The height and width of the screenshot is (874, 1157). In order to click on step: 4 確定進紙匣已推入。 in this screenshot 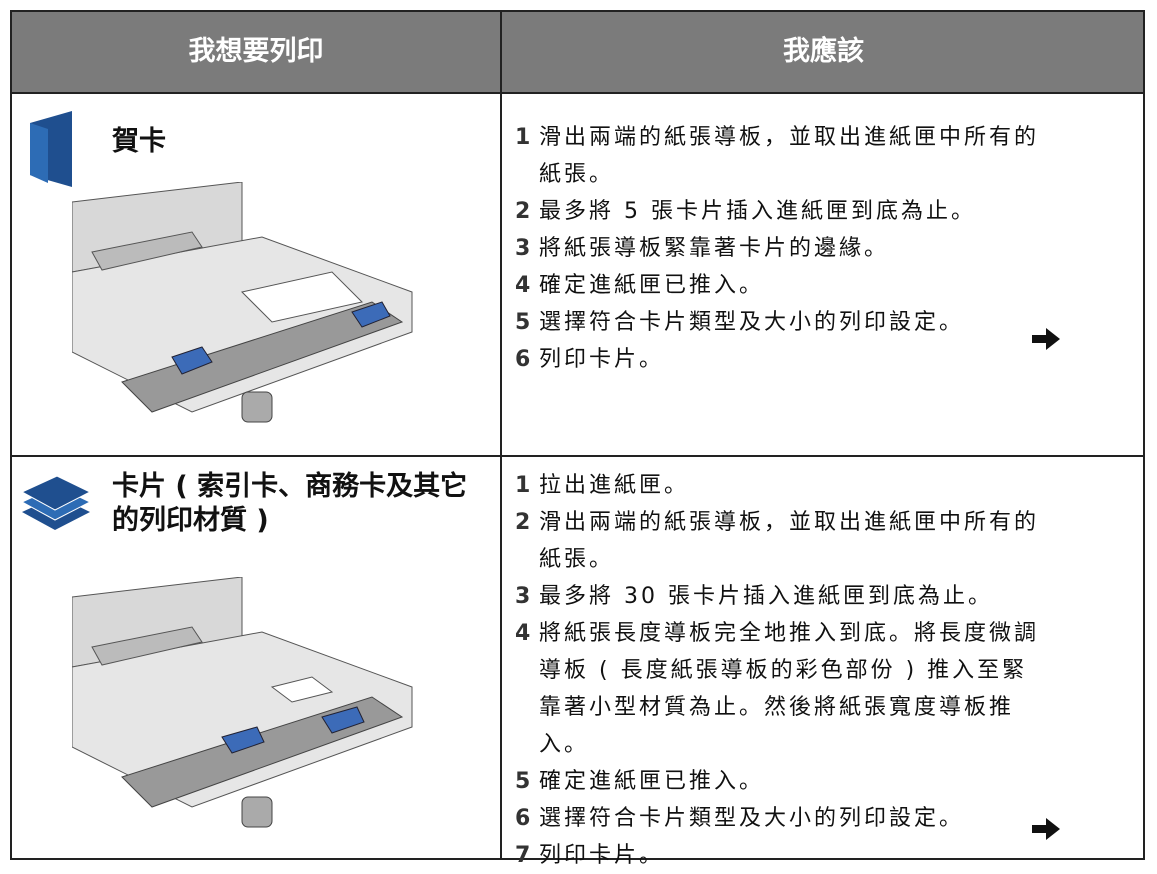, I will do `click(795, 285)`.